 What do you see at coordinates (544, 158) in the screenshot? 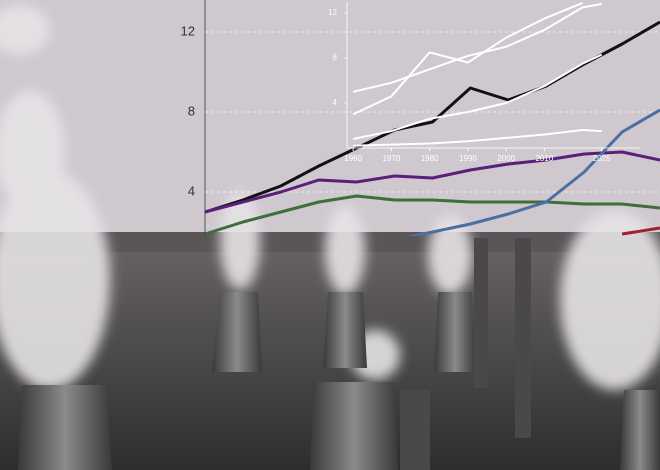
I see `x-tick-label: 2010` at bounding box center [544, 158].